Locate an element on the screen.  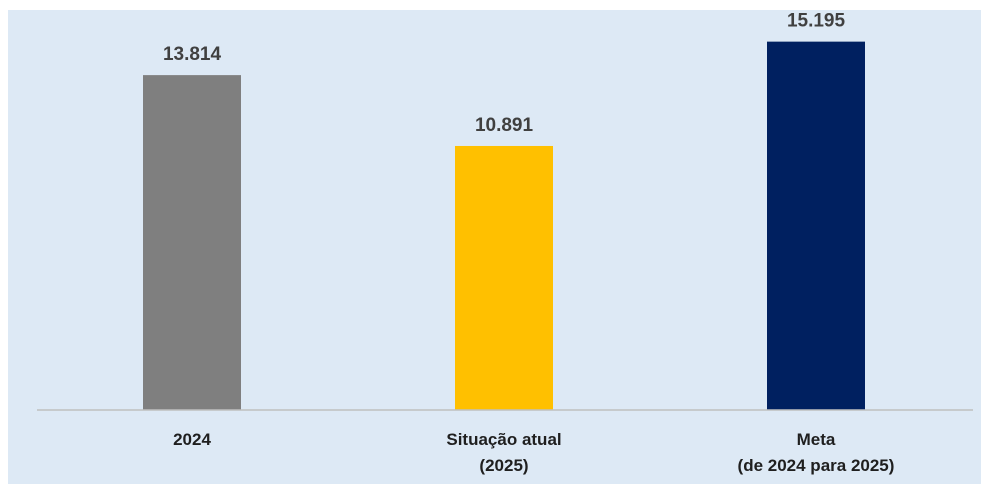
category-label-1-line-1: 2024 is located at coordinates (192, 439).